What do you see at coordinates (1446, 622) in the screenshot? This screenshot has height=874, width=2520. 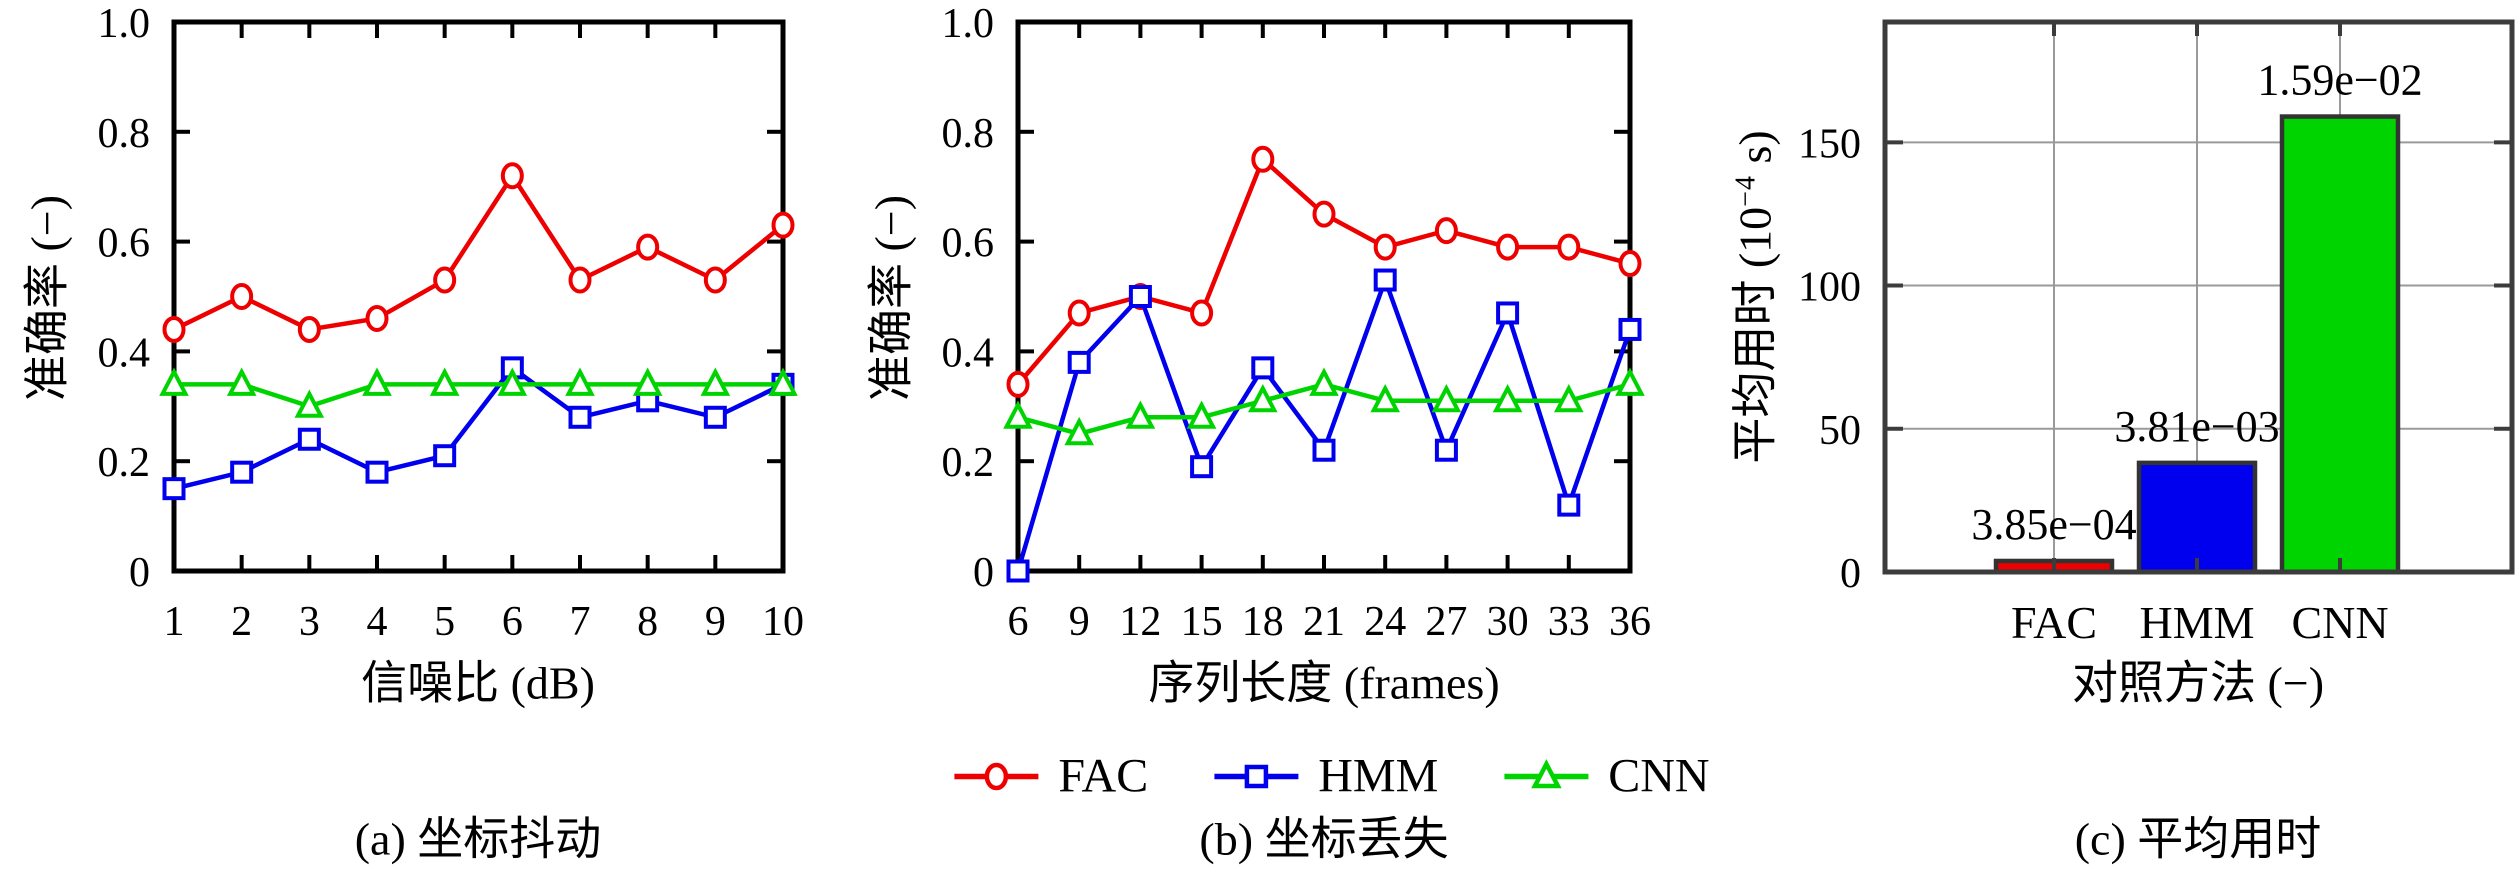 I see `chart-b-xtick-label: 27` at bounding box center [1446, 622].